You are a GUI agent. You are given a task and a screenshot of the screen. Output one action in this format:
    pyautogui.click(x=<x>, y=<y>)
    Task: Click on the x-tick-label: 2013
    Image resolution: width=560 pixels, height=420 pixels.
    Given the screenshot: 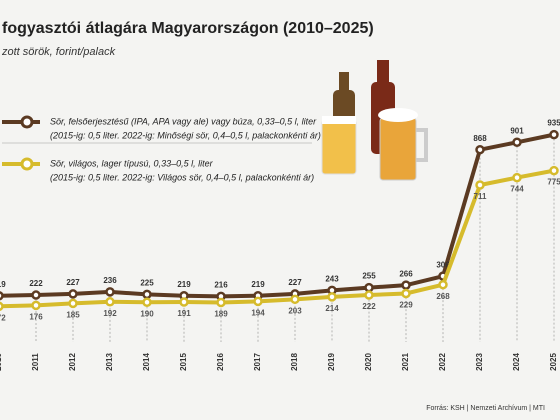 What is the action you would take?
    pyautogui.click(x=109, y=362)
    